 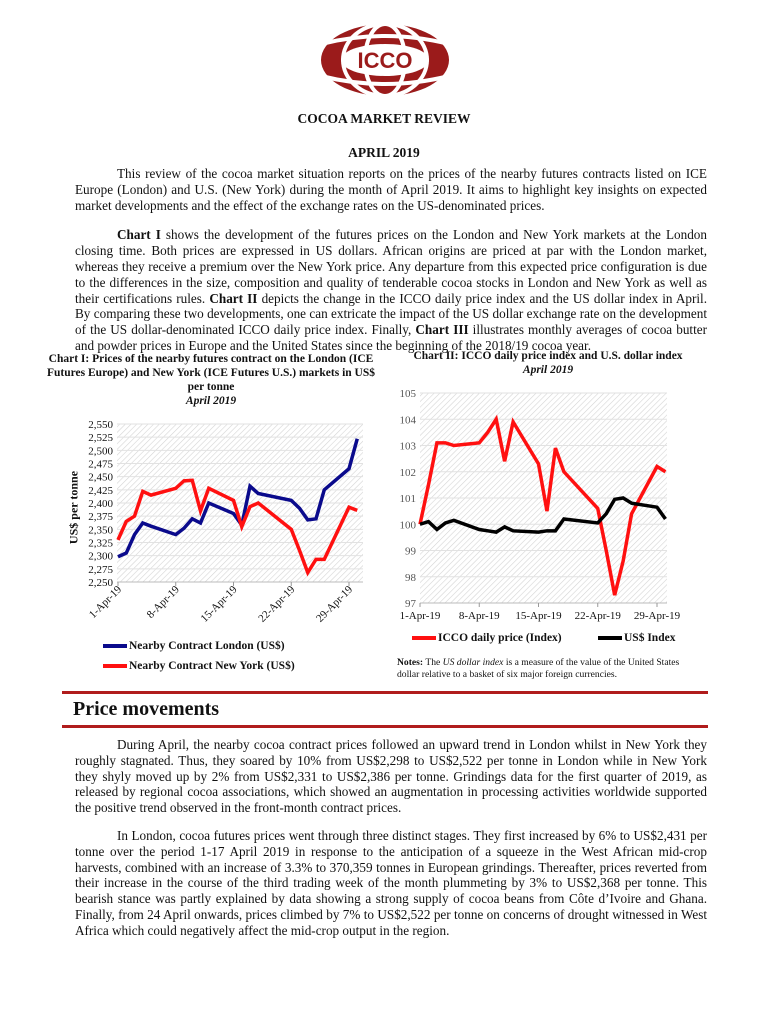 What do you see at coordinates (212, 666) in the screenshot?
I see `legend-label: Nearby Contract New York (US$)` at bounding box center [212, 666].